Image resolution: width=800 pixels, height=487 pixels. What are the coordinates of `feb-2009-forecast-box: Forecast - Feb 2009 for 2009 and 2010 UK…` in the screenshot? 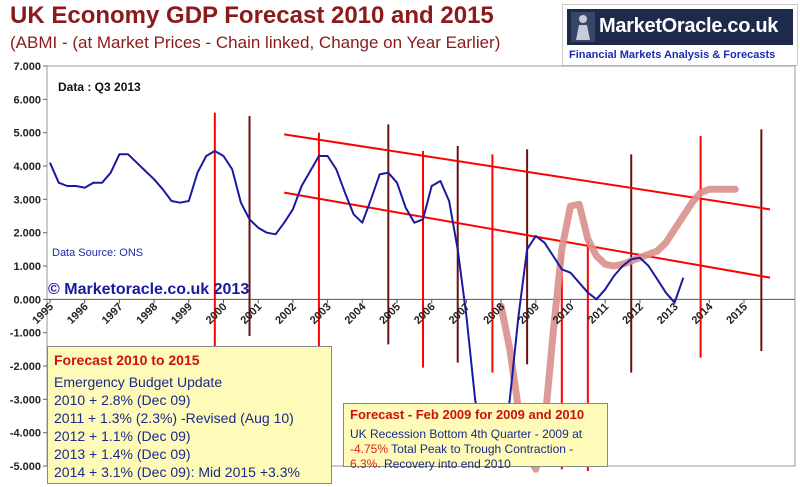 It's located at (475, 437).